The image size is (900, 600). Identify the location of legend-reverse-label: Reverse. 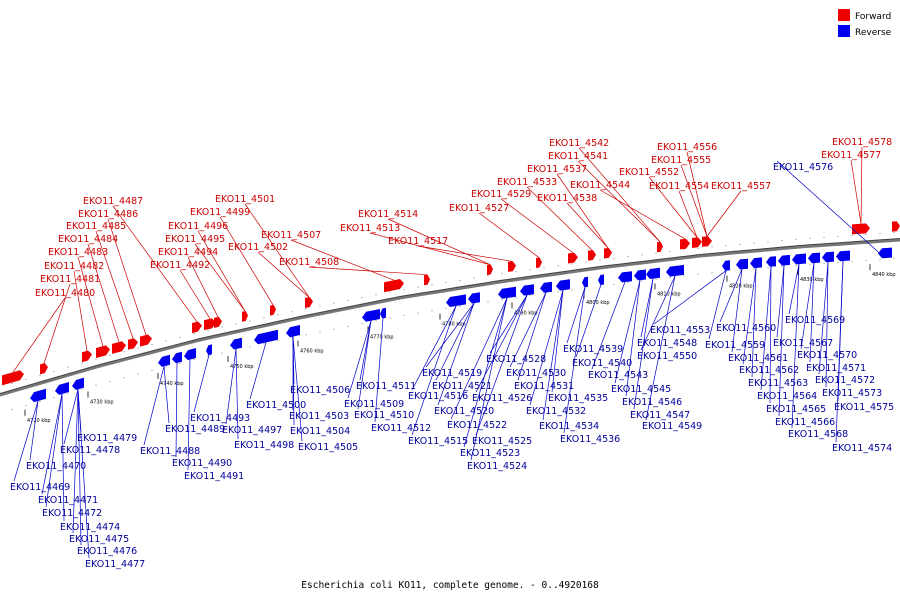
(873, 33).